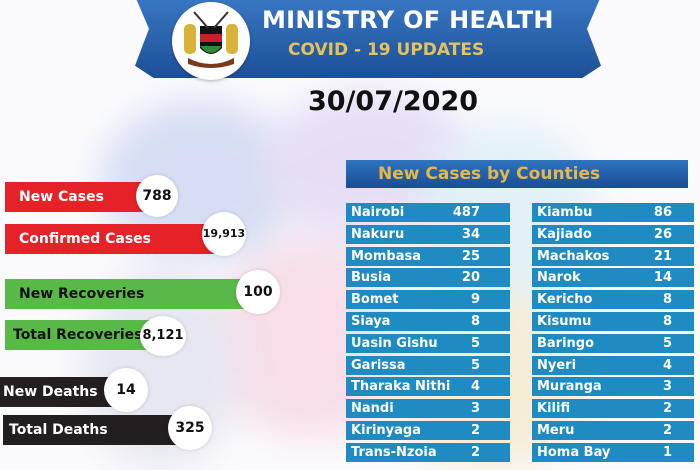  What do you see at coordinates (564, 234) in the screenshot?
I see `county-name: Kajiado` at bounding box center [564, 234].